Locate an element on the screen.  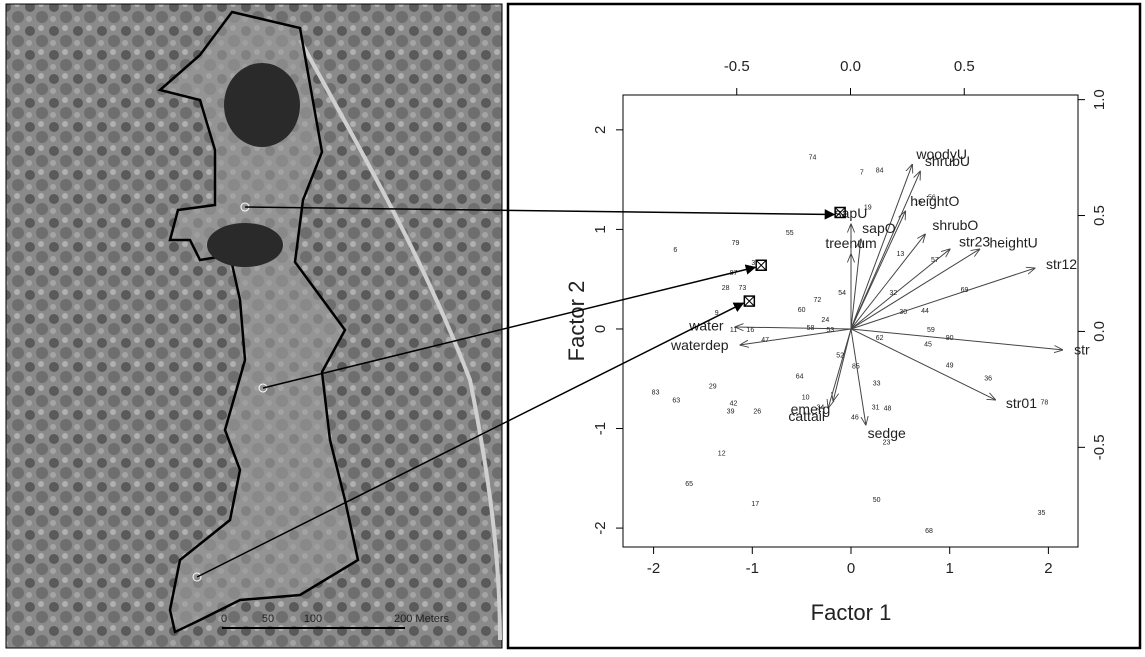
loading-label: str12 is located at coordinates (1061, 264).